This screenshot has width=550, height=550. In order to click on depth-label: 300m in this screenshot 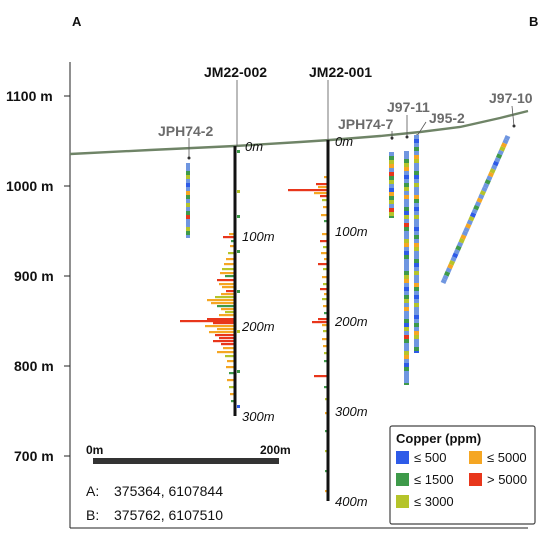, I will do `click(351, 411)`.